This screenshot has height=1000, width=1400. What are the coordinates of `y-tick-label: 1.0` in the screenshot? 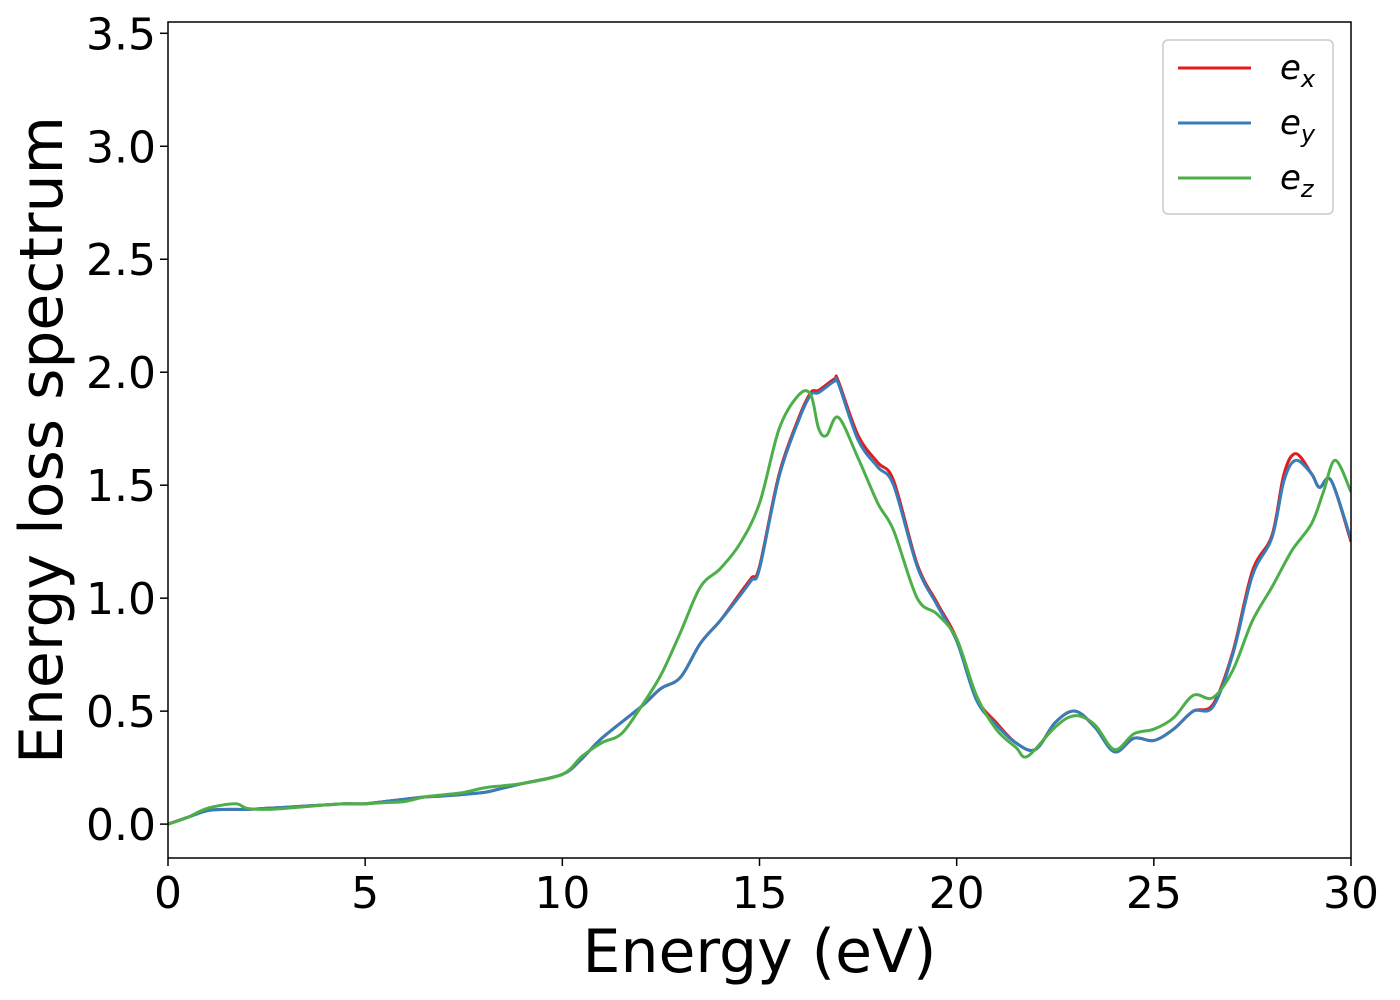 It's located at (121, 599).